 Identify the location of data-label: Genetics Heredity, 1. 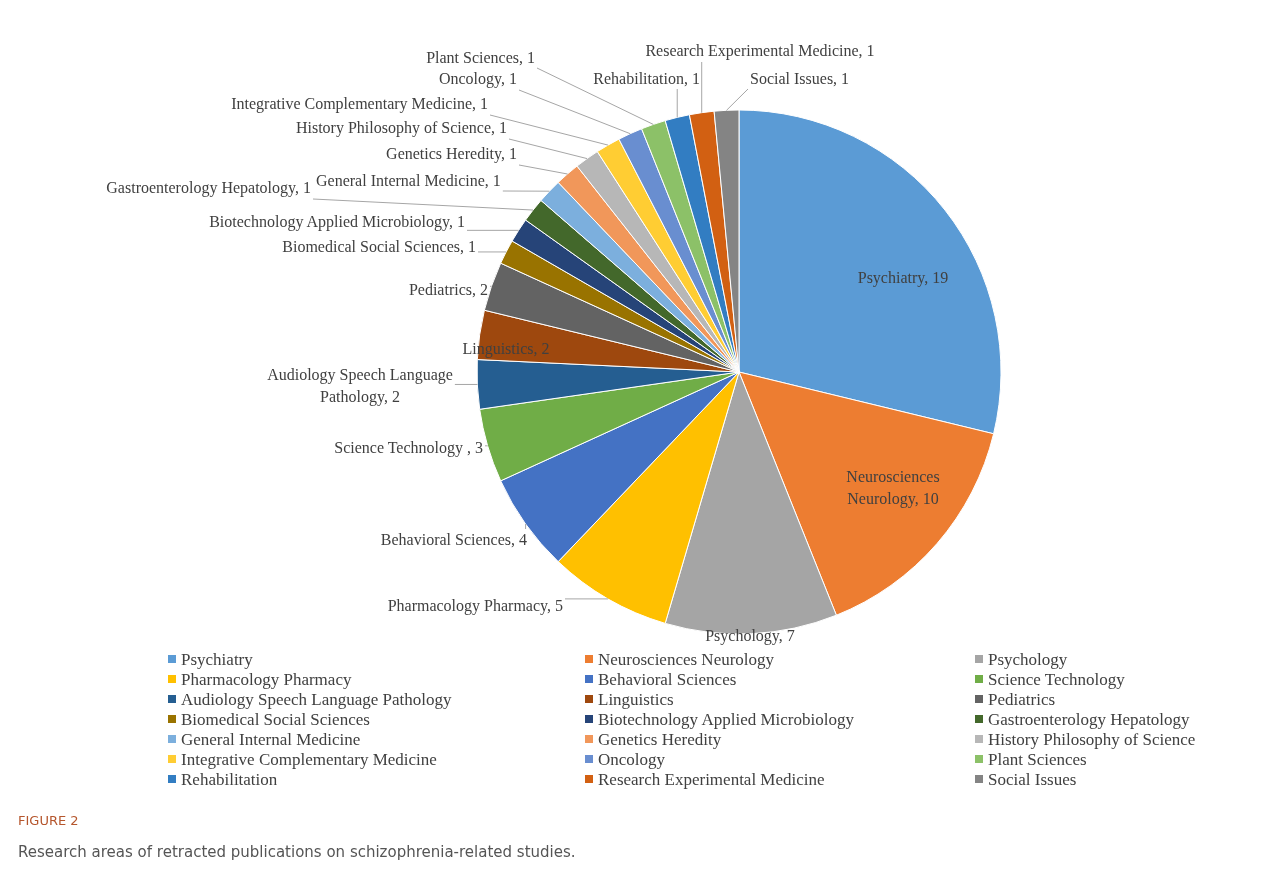
(451, 154).